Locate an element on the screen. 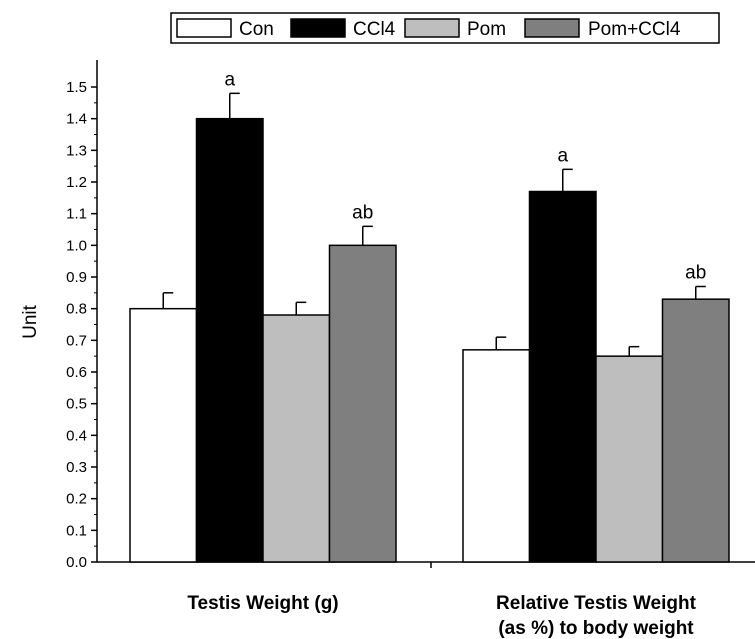 This screenshot has width=755, height=639. legend-label: Pom+CCl4 is located at coordinates (634, 29).